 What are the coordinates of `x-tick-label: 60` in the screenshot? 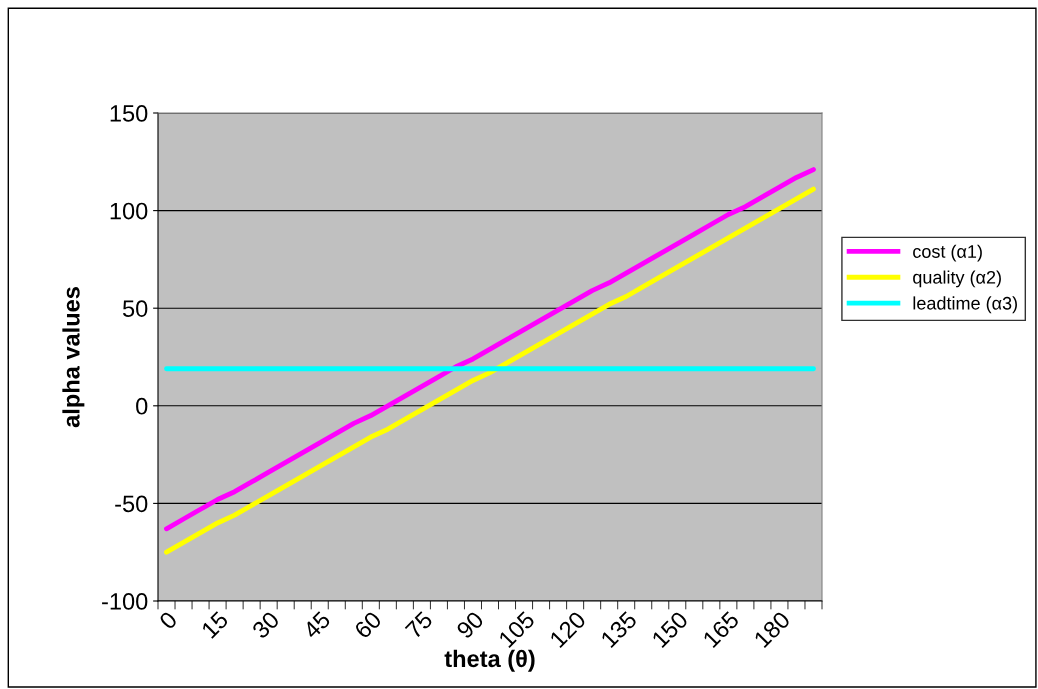 It's located at (368, 625).